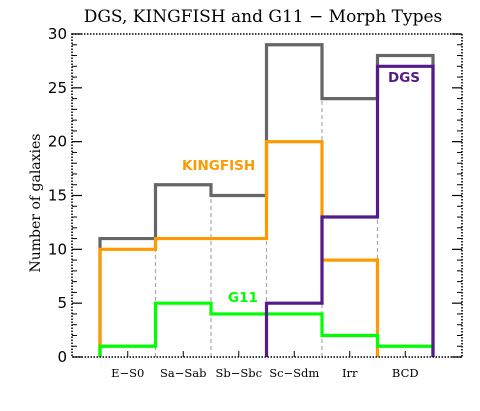 The width and height of the screenshot is (480, 411). Describe the element at coordinates (238, 373) in the screenshot. I see `x-tick-label-2: Sb−Sbc` at that location.